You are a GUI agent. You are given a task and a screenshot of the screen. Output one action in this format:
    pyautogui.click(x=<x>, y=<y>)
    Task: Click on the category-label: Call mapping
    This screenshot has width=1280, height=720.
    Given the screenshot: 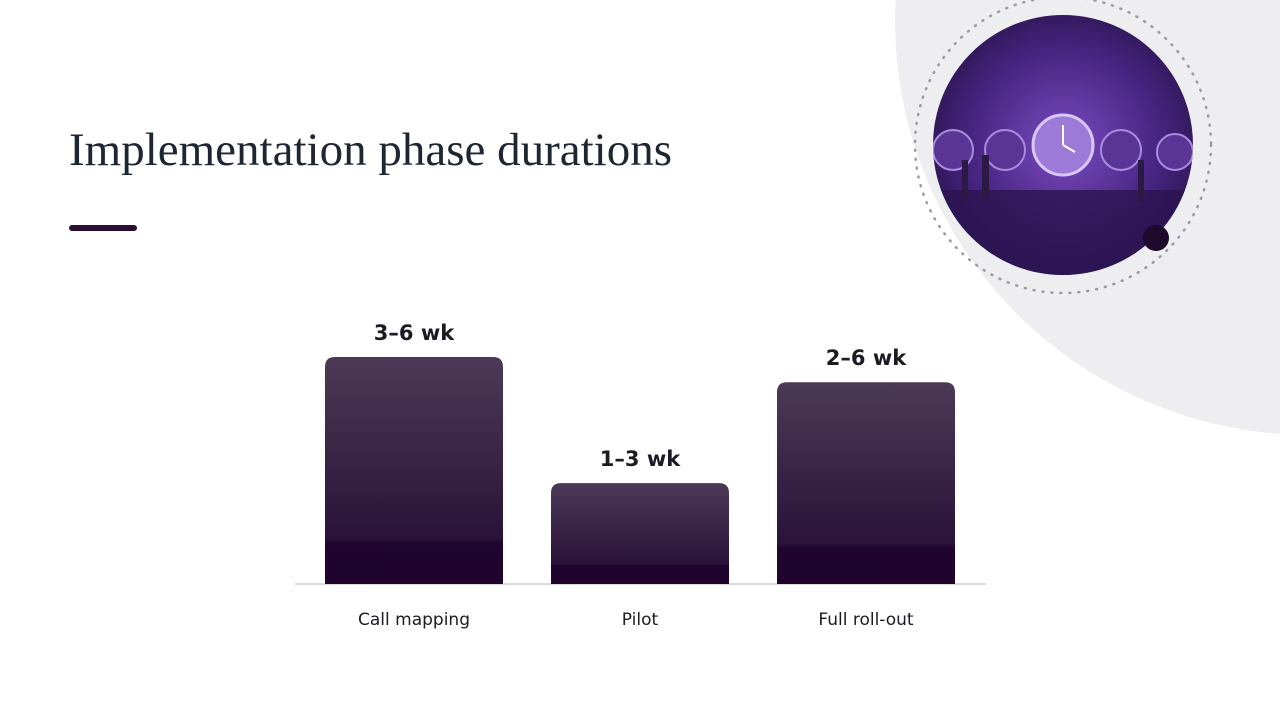 What is the action you would take?
    pyautogui.click(x=414, y=620)
    